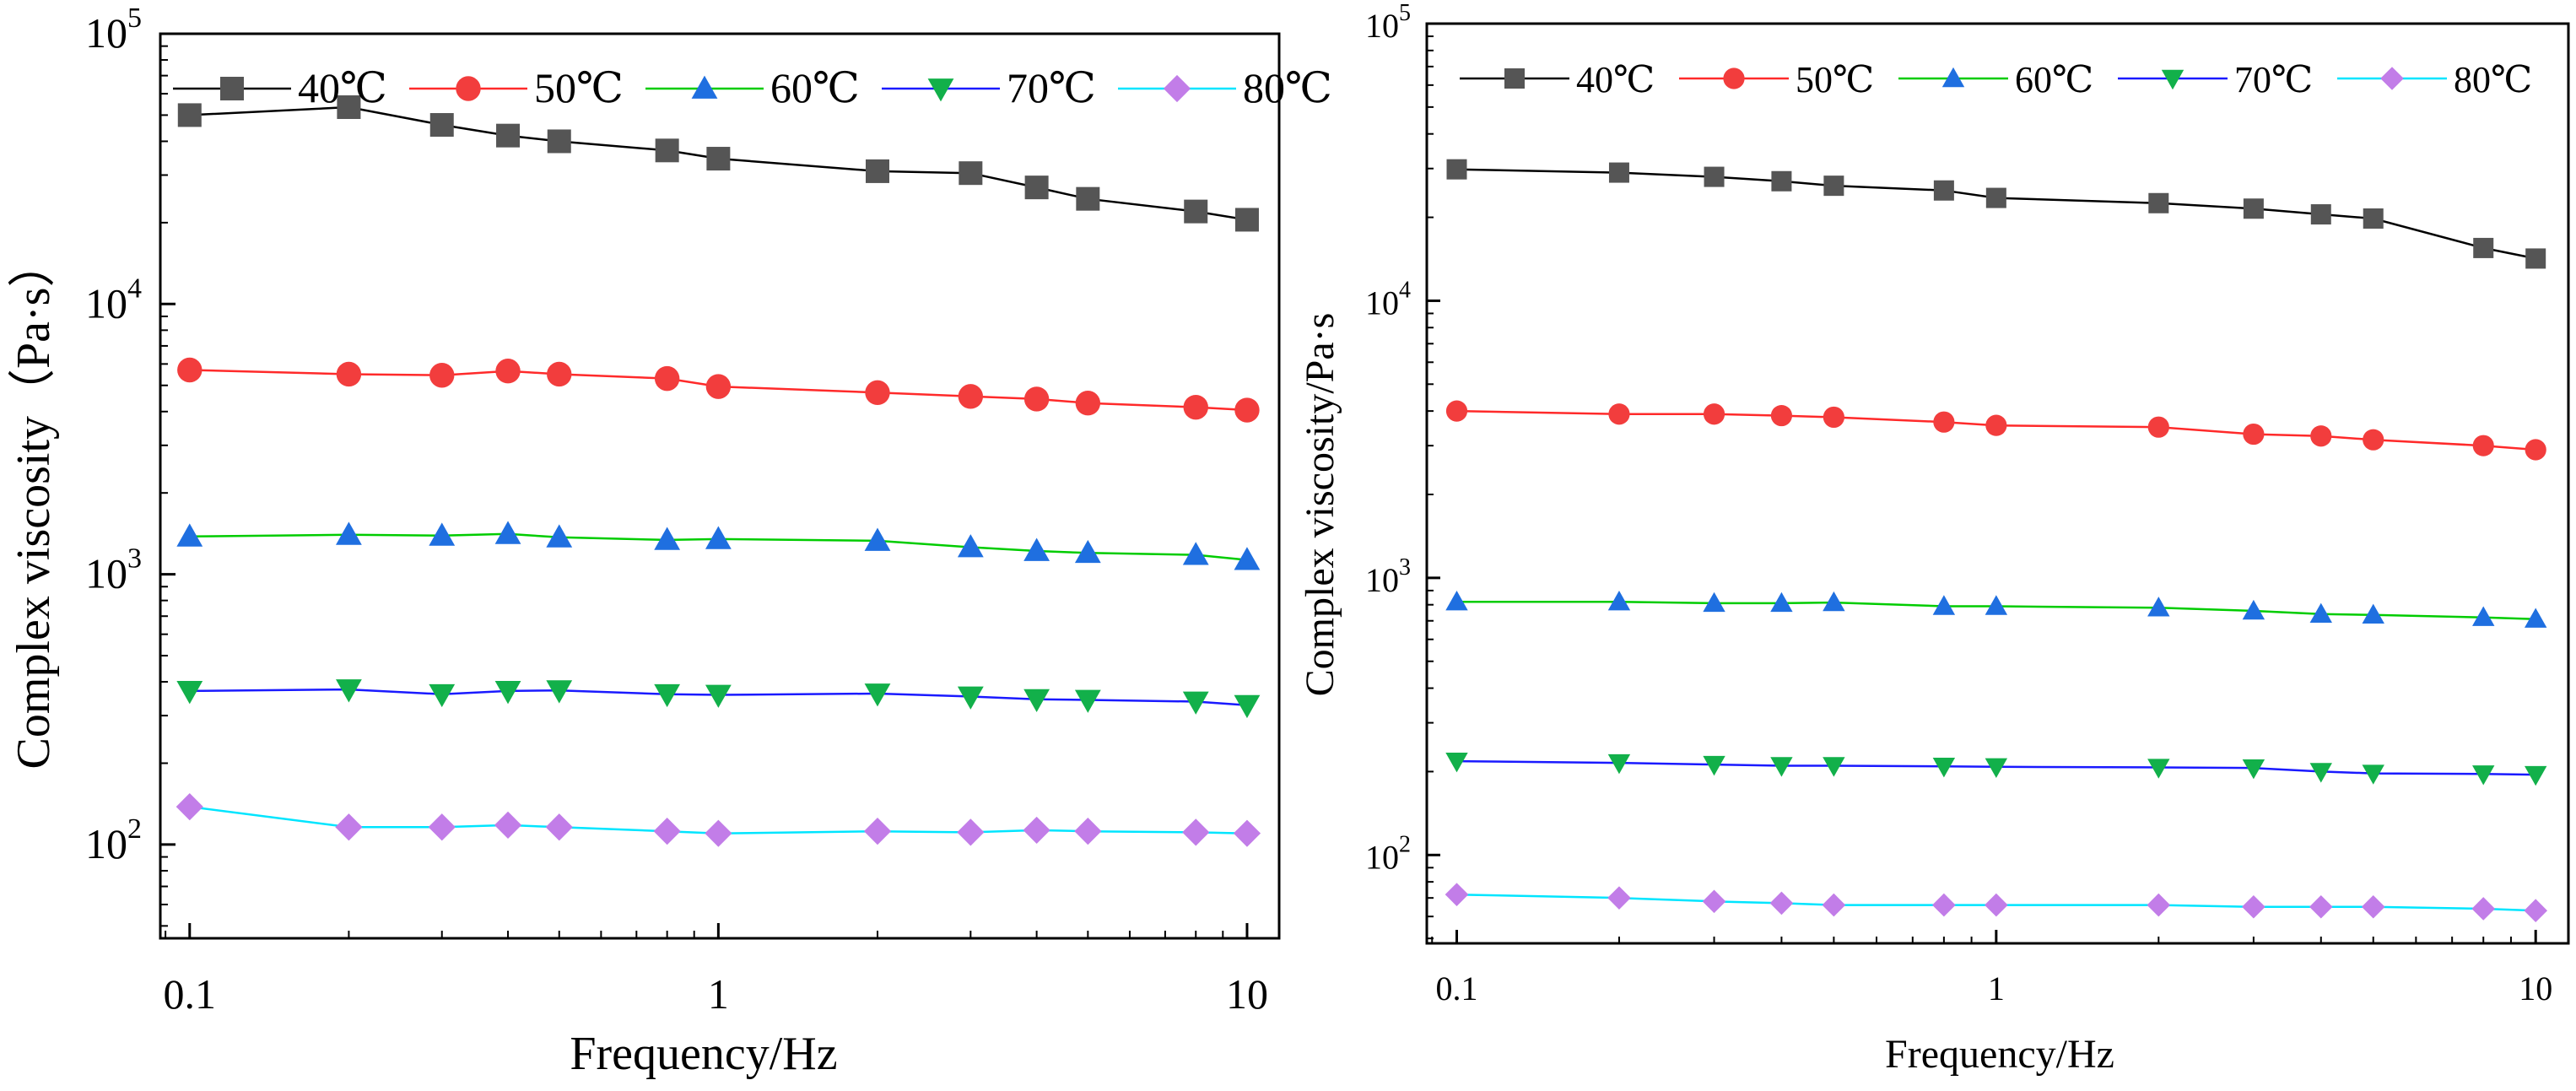 The width and height of the screenshot is (2576, 1091). I want to click on right-y-tick-label: 10³, so click(1388, 576).